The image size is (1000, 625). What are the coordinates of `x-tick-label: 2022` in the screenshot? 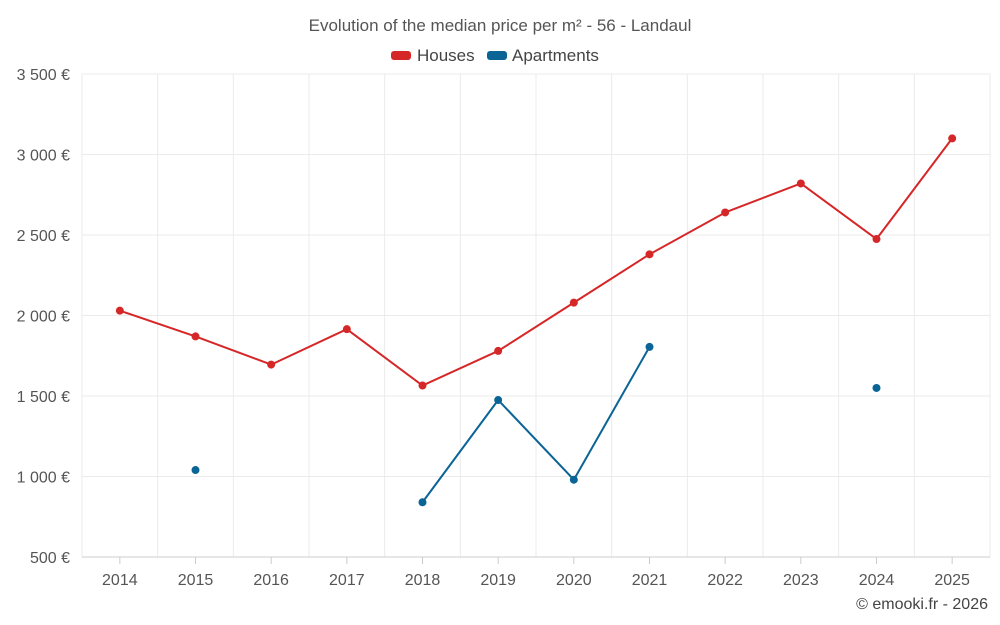 It's located at (725, 580).